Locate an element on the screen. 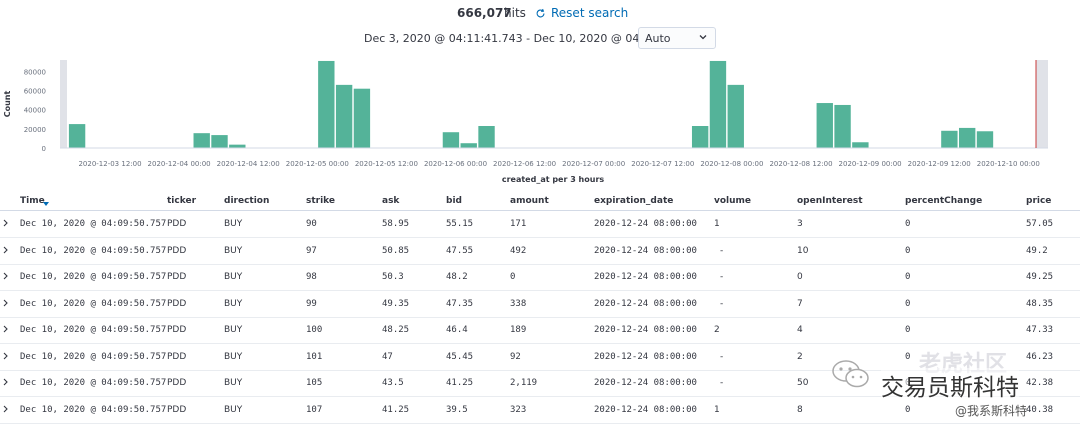 This screenshot has width=1080, height=425. cell-strike: 90 is located at coordinates (311, 224).